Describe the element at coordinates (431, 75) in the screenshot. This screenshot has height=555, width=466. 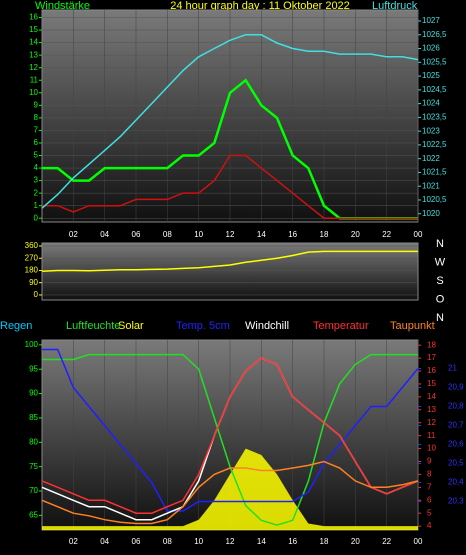
I see `y2-tick-label: 1025` at that location.